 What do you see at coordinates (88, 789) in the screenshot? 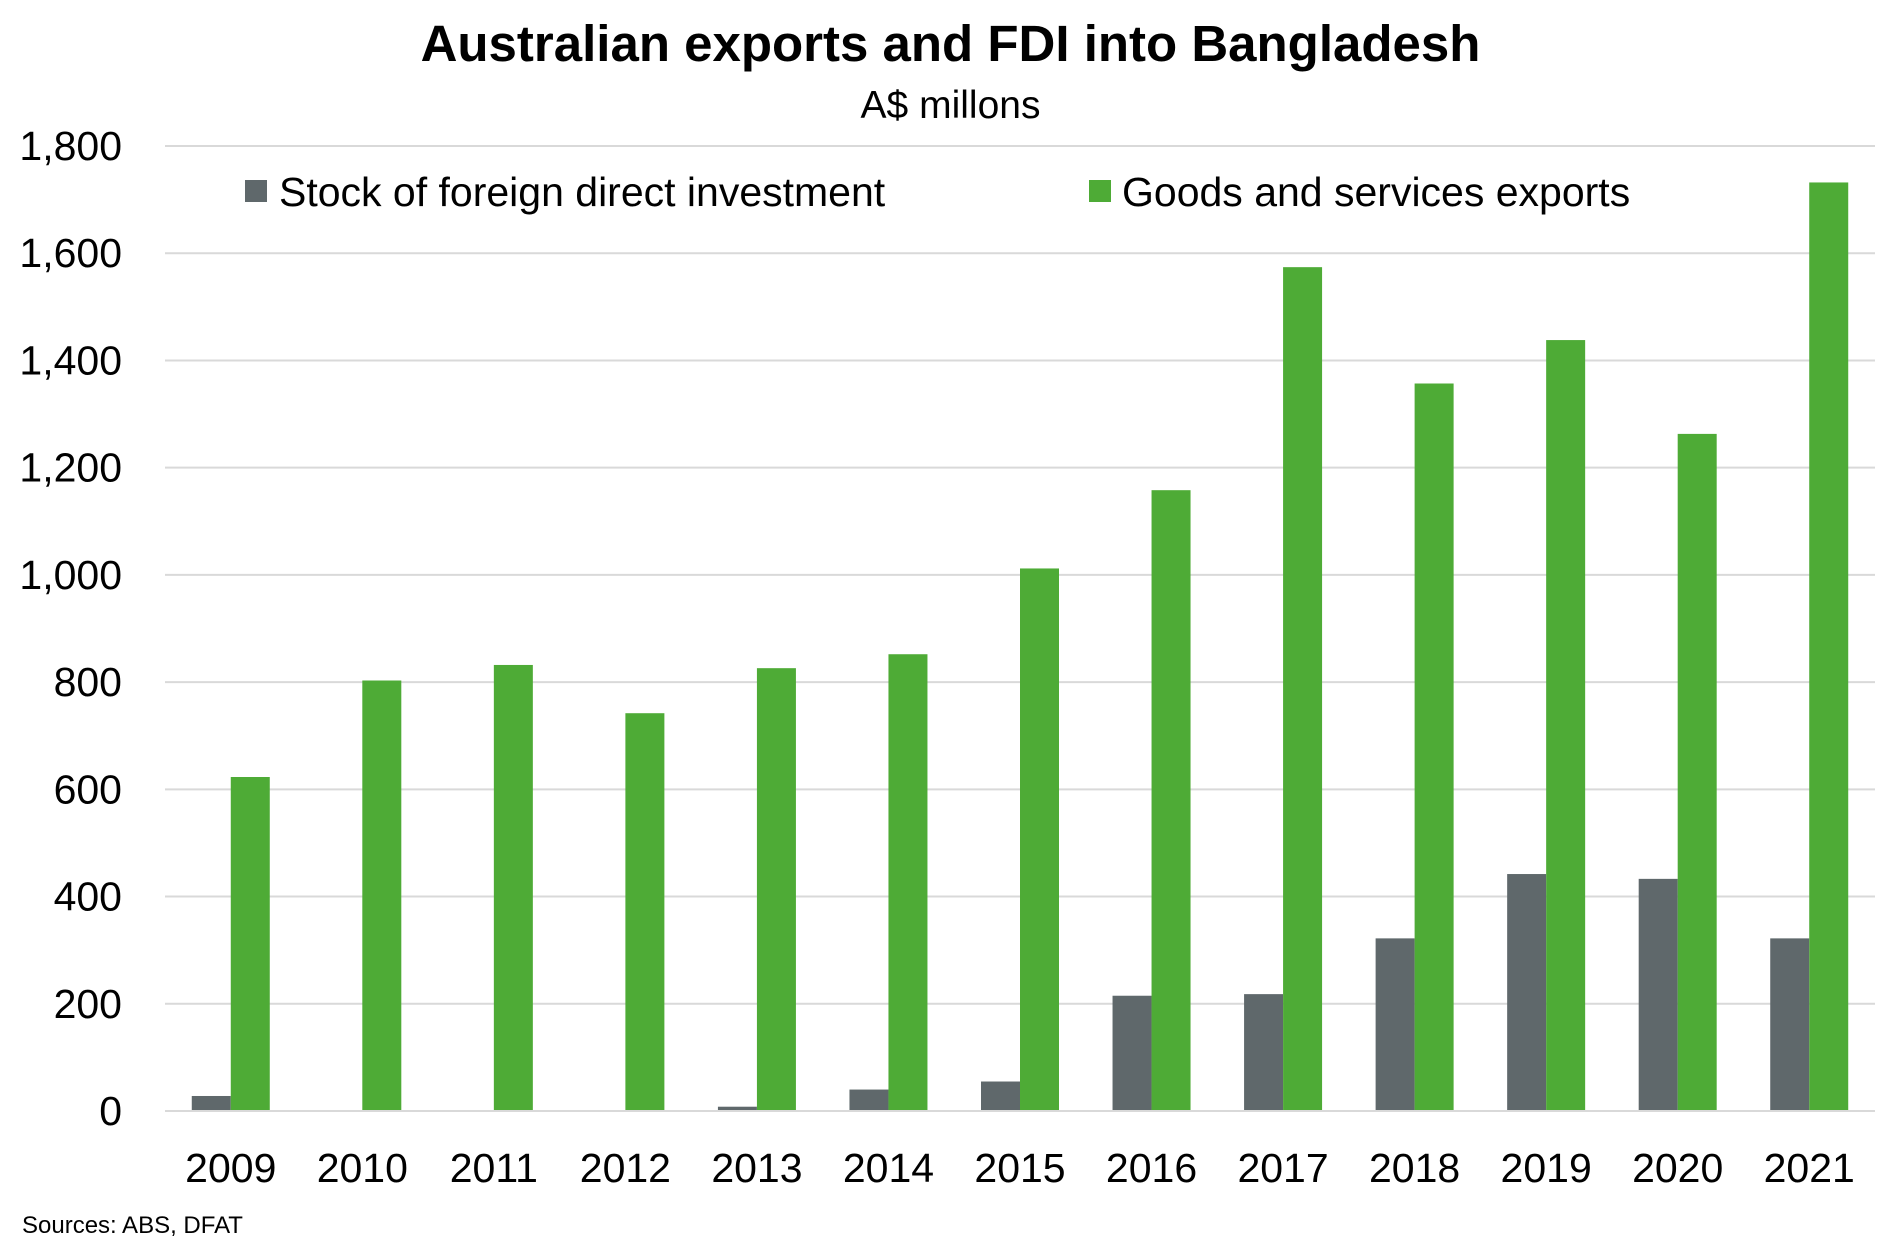
I see `y-tick-label: 600` at bounding box center [88, 789].